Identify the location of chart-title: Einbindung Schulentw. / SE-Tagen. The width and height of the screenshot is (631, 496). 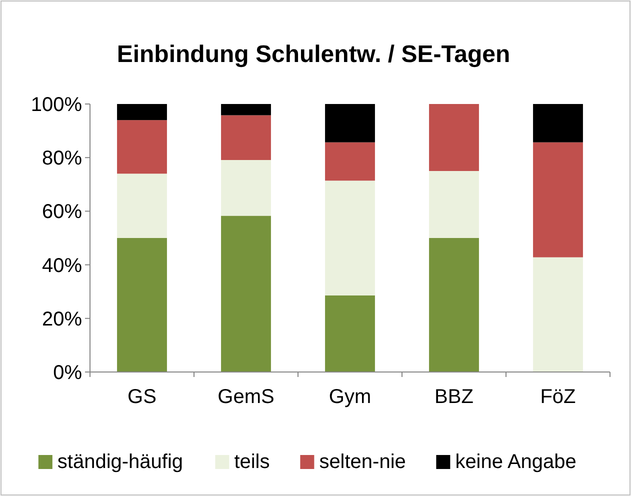
(313, 54).